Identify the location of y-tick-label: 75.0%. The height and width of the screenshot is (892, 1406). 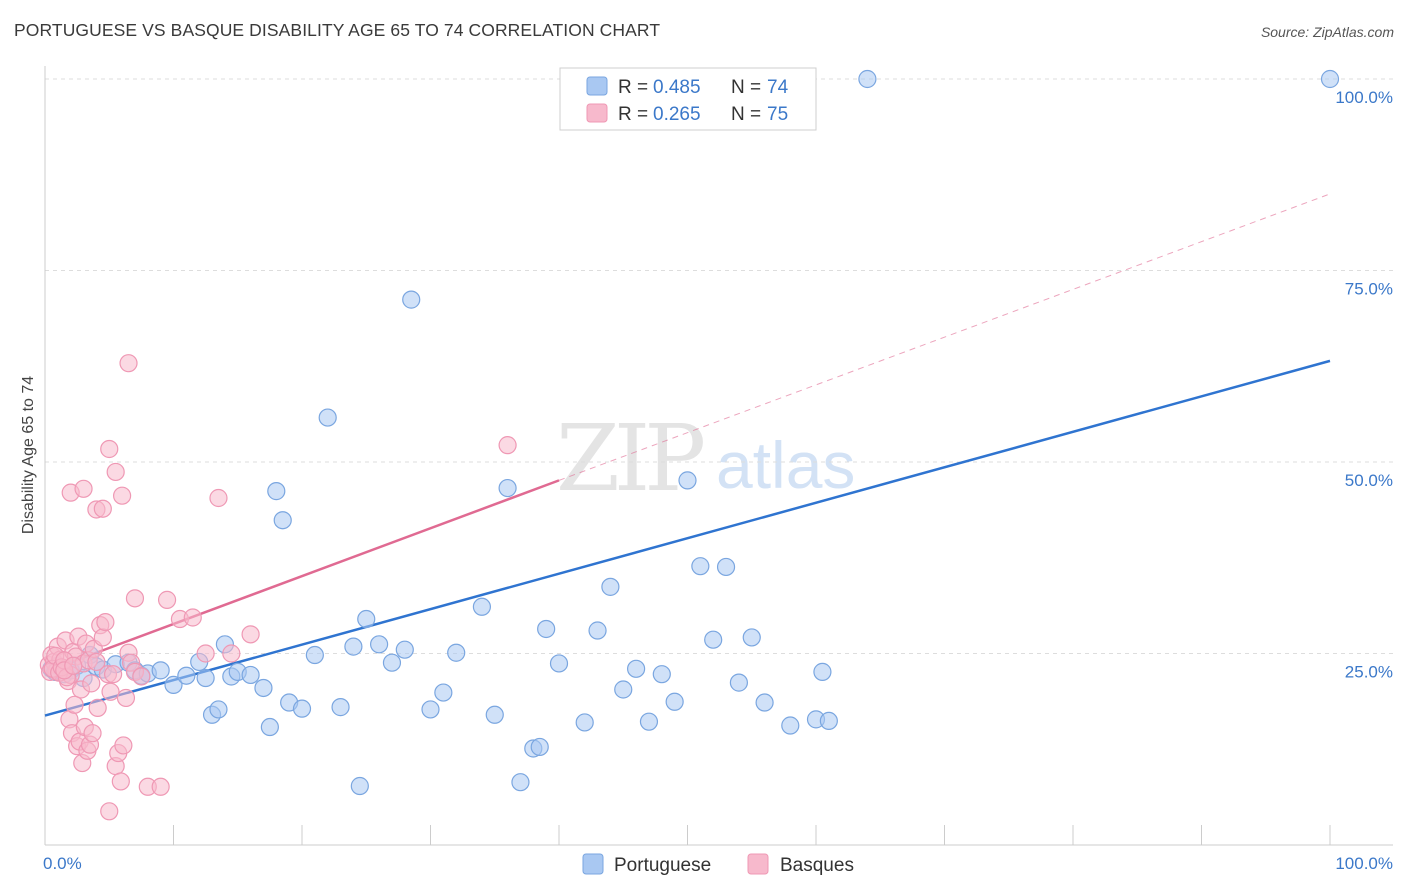
(1369, 289).